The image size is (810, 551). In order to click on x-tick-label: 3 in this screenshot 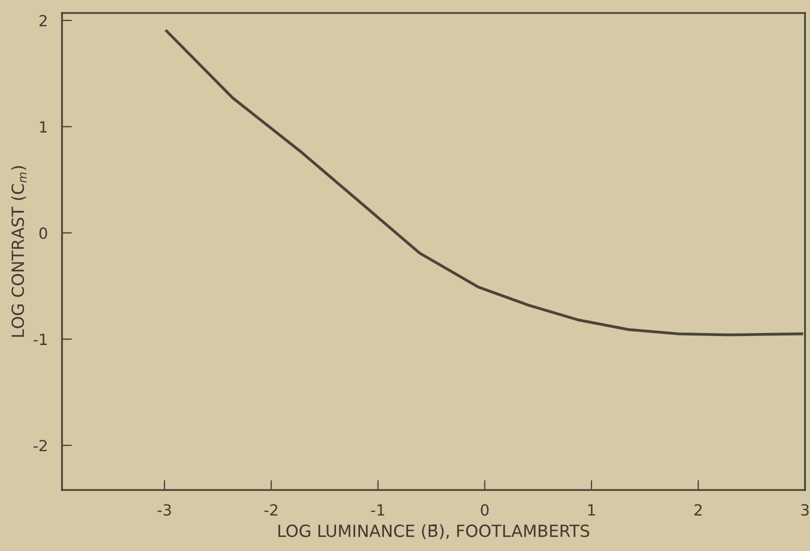, I will do `click(805, 510)`.